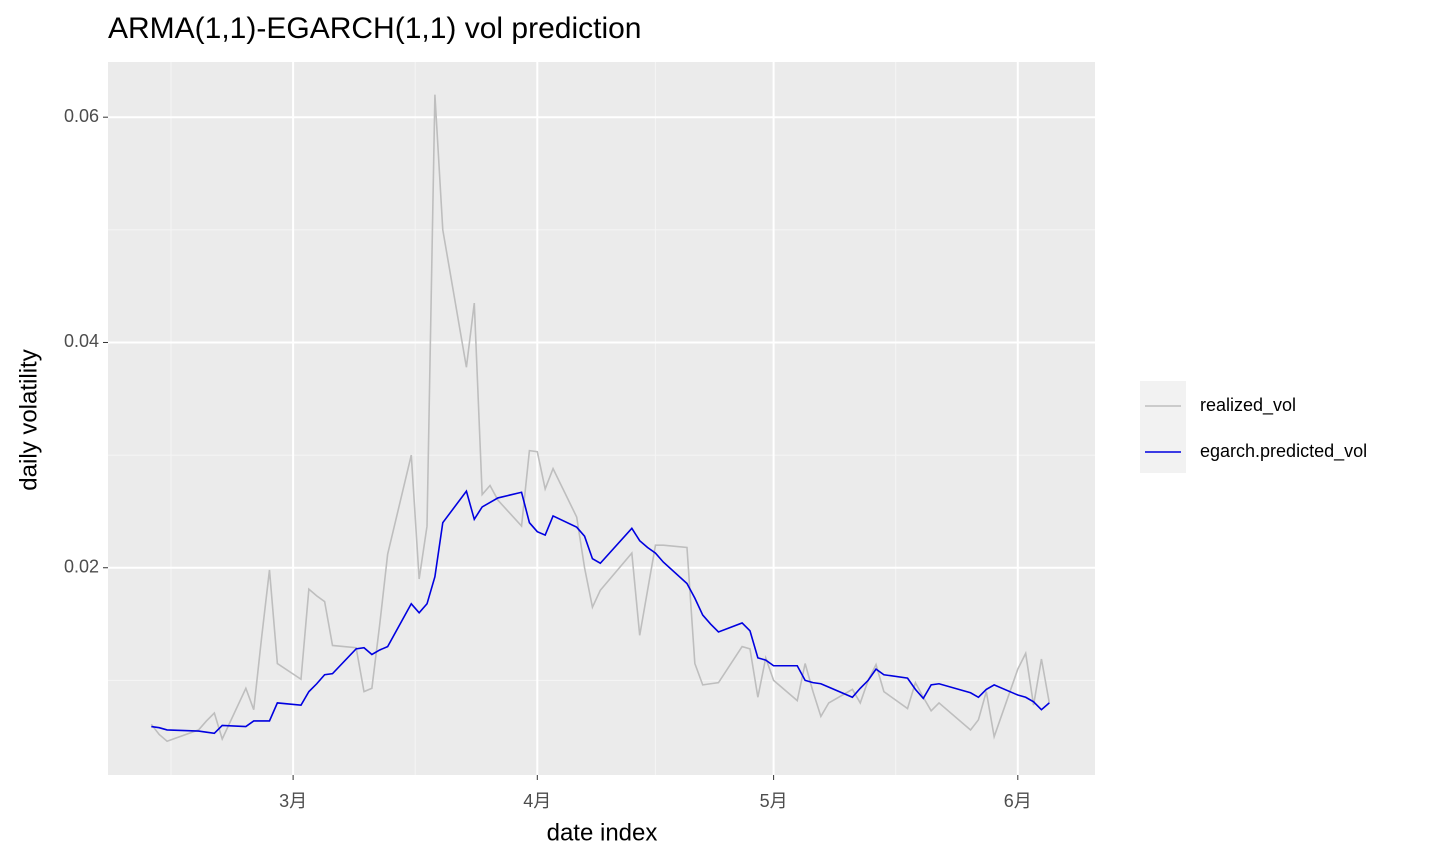 The width and height of the screenshot is (1440, 864). What do you see at coordinates (28, 419) in the screenshot?
I see `y-axis-title: daily volatility` at bounding box center [28, 419].